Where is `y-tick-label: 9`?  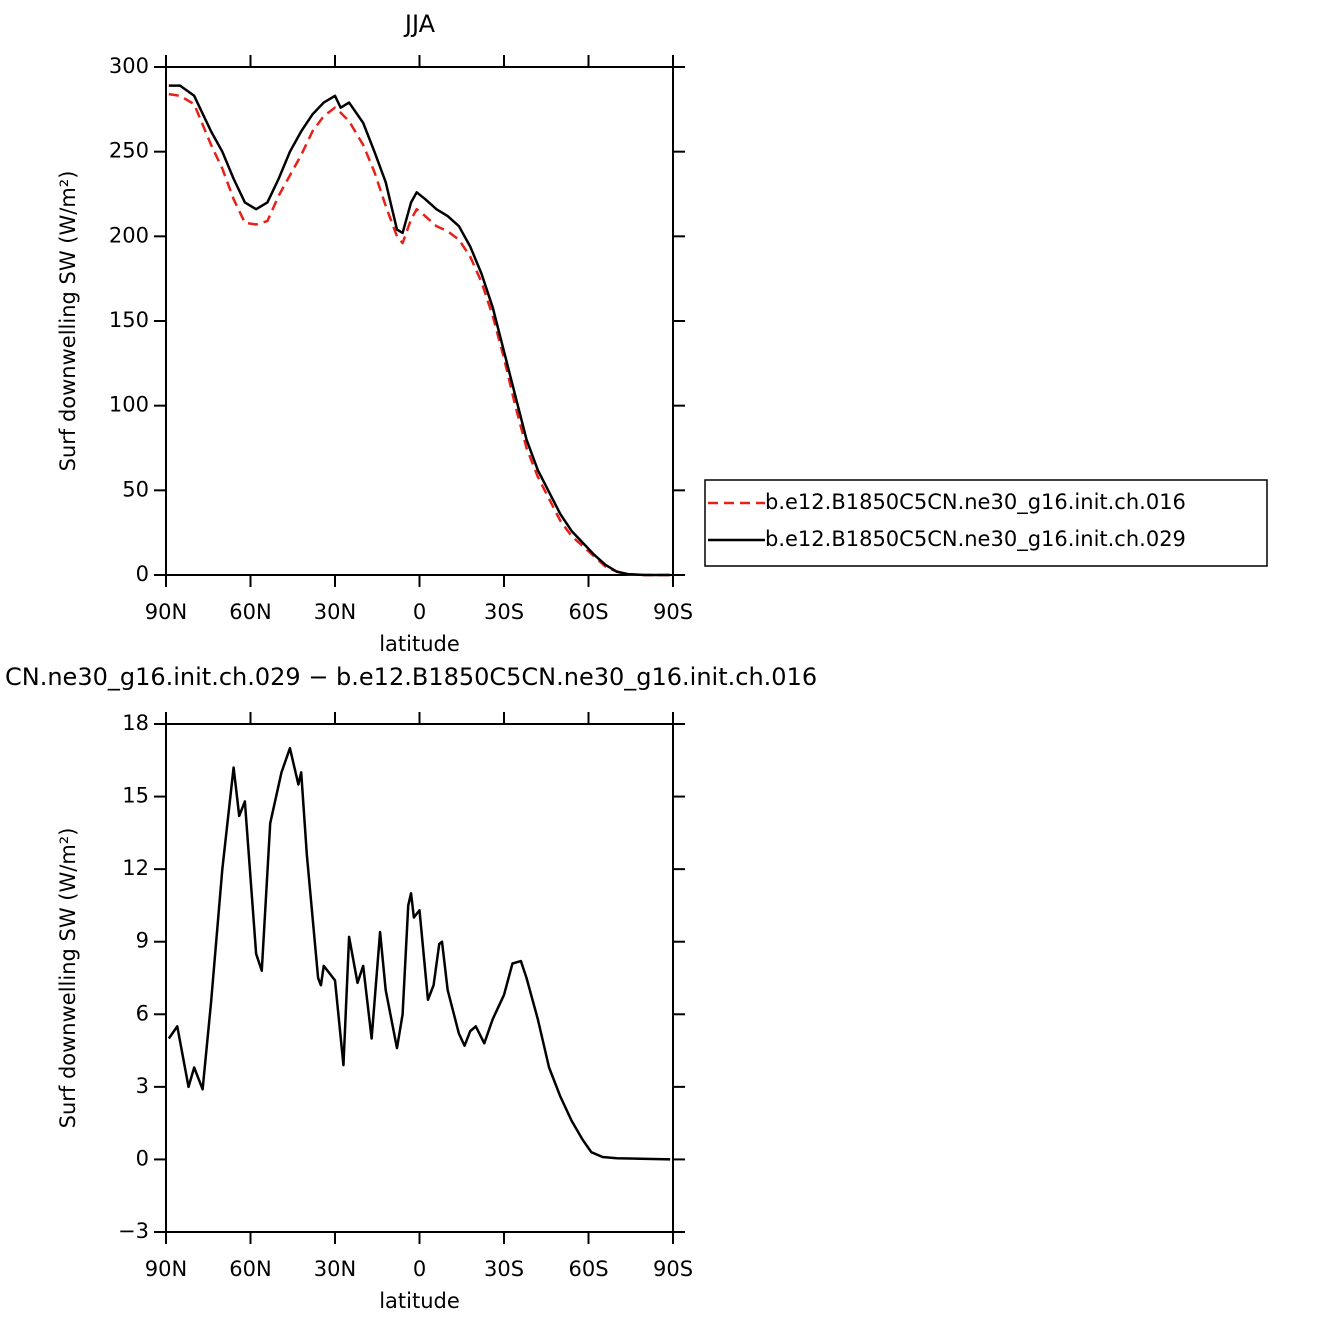 y-tick-label: 9 is located at coordinates (142, 941).